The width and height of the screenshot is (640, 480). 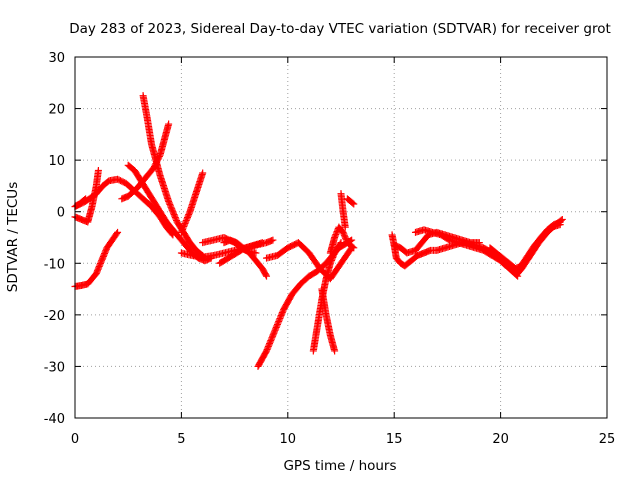 What do you see at coordinates (607, 439) in the screenshot?
I see `x-tick-label: 25` at bounding box center [607, 439].